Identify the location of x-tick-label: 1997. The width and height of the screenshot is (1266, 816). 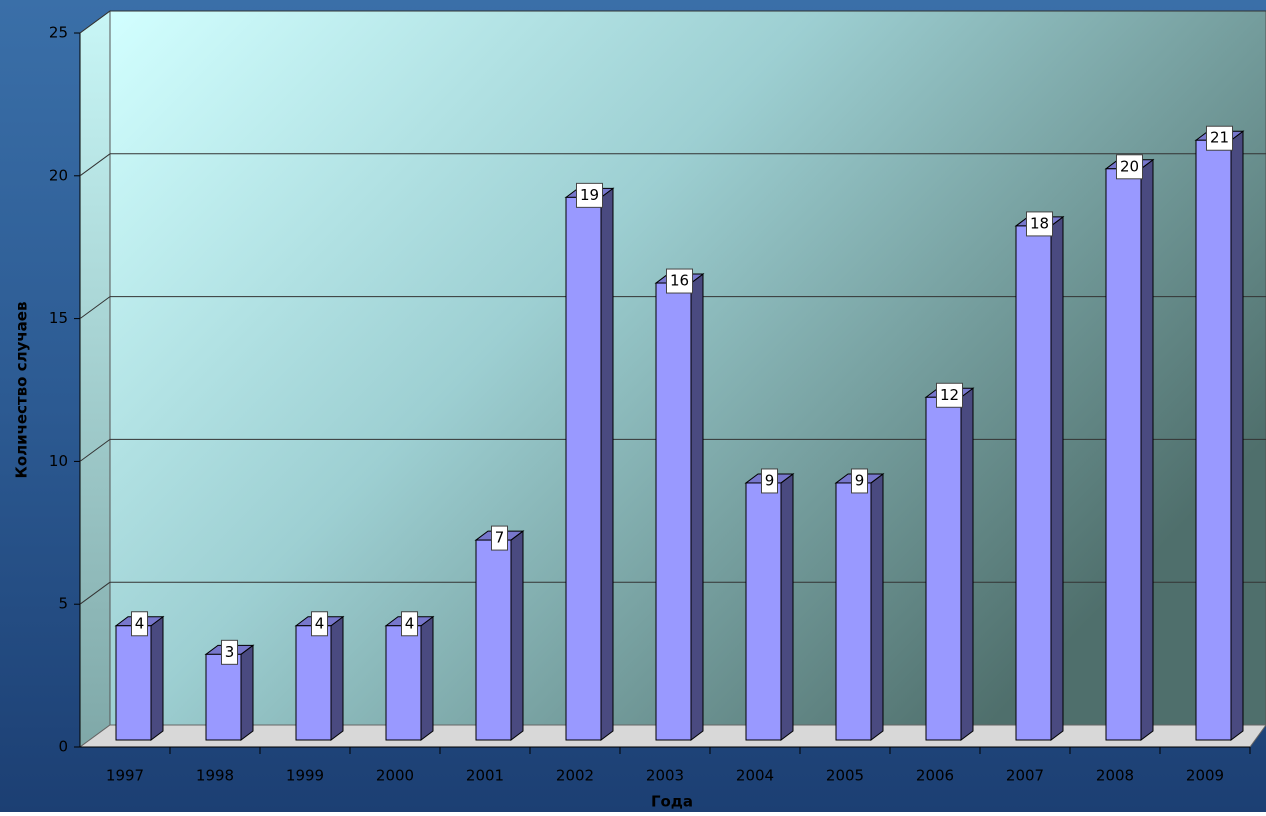
(125, 776).